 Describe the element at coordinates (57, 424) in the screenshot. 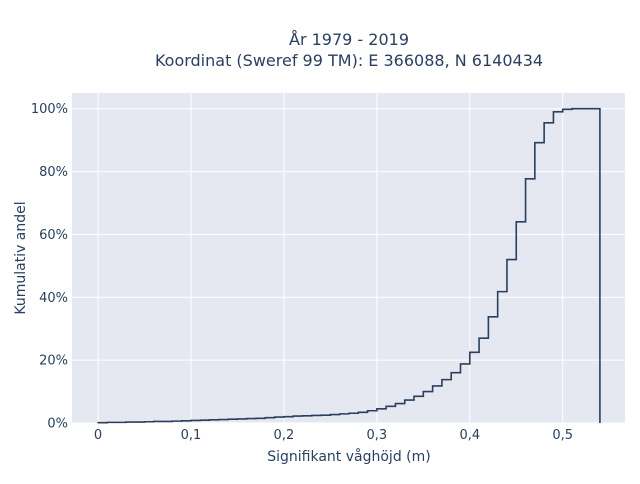

I see `y-tick-label: 0%` at that location.